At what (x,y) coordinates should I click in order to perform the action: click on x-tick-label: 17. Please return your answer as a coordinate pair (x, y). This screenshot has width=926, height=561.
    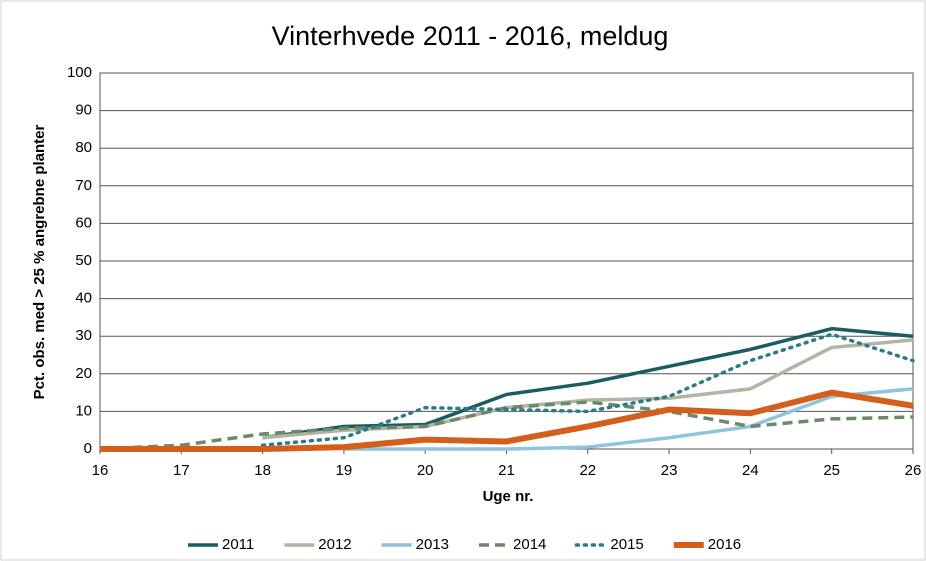
    Looking at the image, I should click on (181, 470).